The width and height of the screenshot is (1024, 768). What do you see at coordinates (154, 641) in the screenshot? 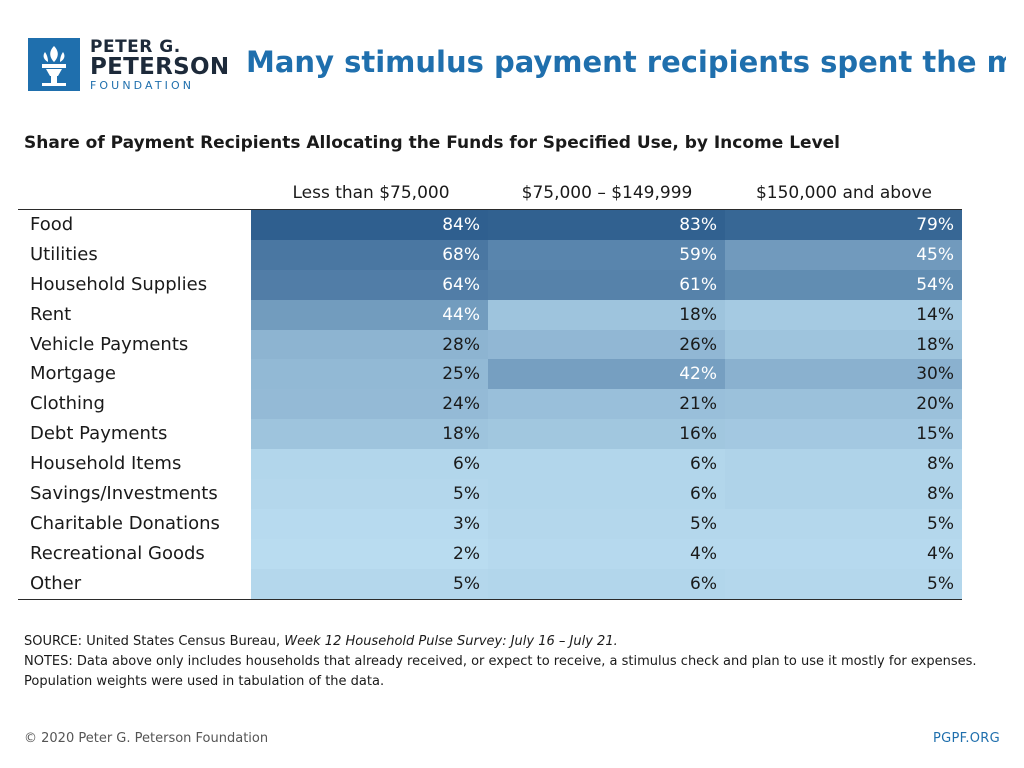
I see `source-prefix: SOURCE: United States Census Bureau,` at bounding box center [154, 641].